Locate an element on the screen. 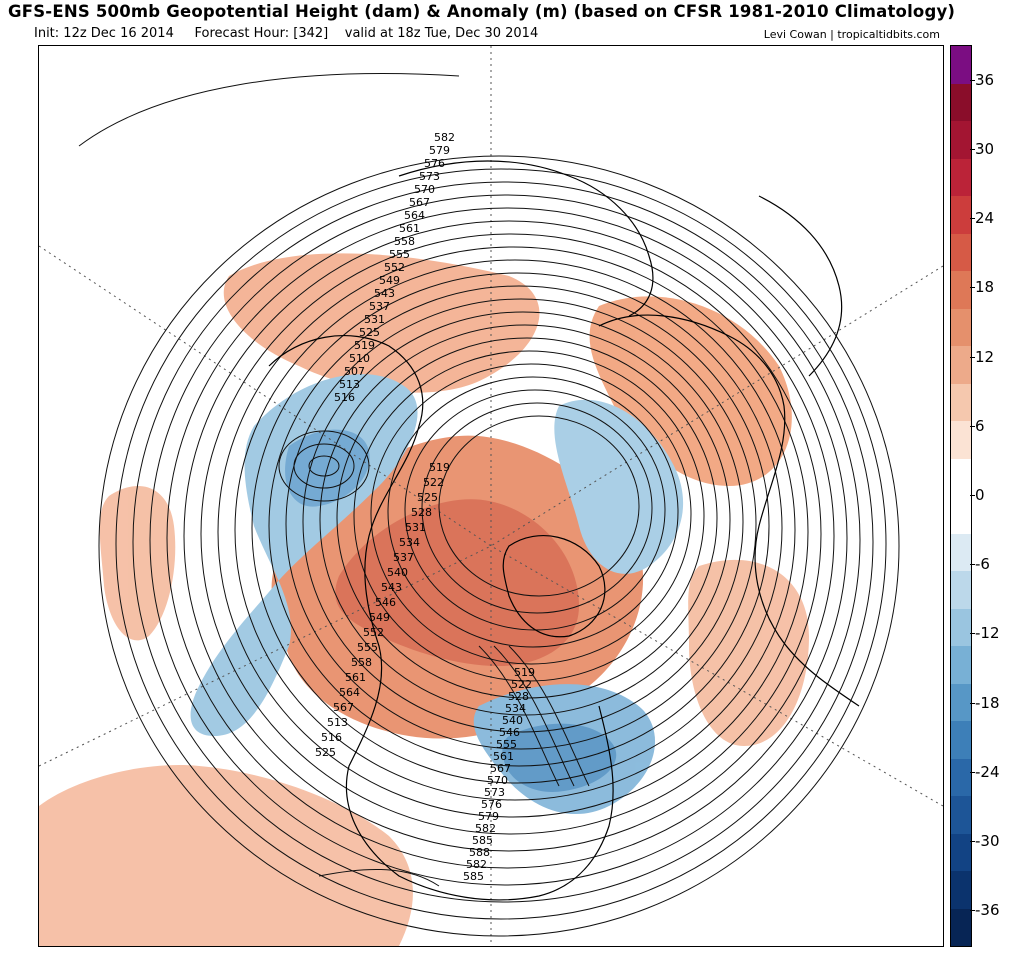 The height and width of the screenshot is (975, 1024). north-pacific-outline is located at coordinates (269, 110).